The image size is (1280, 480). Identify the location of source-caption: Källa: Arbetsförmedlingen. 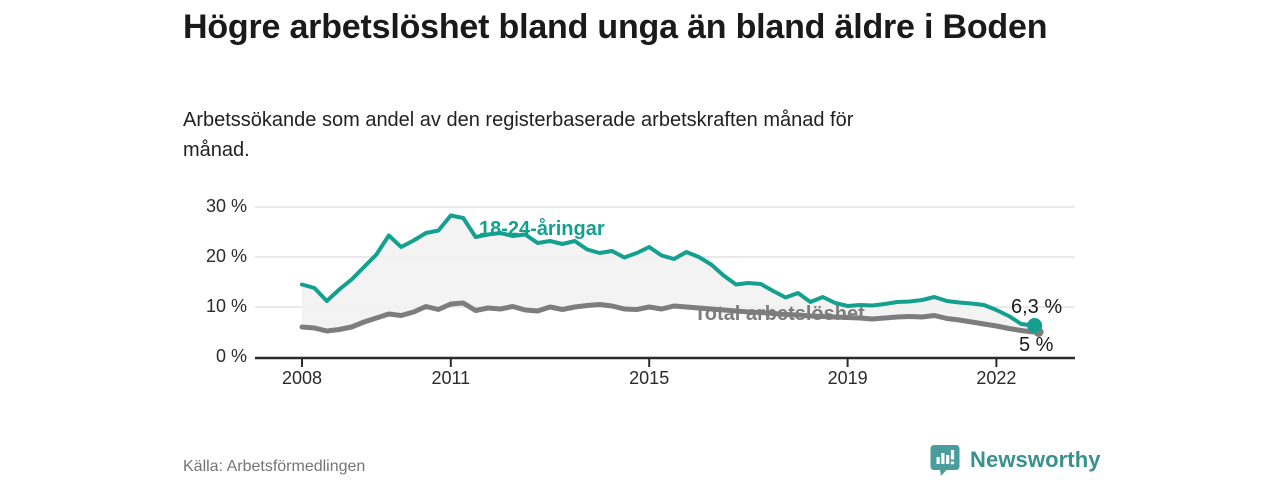
(274, 466).